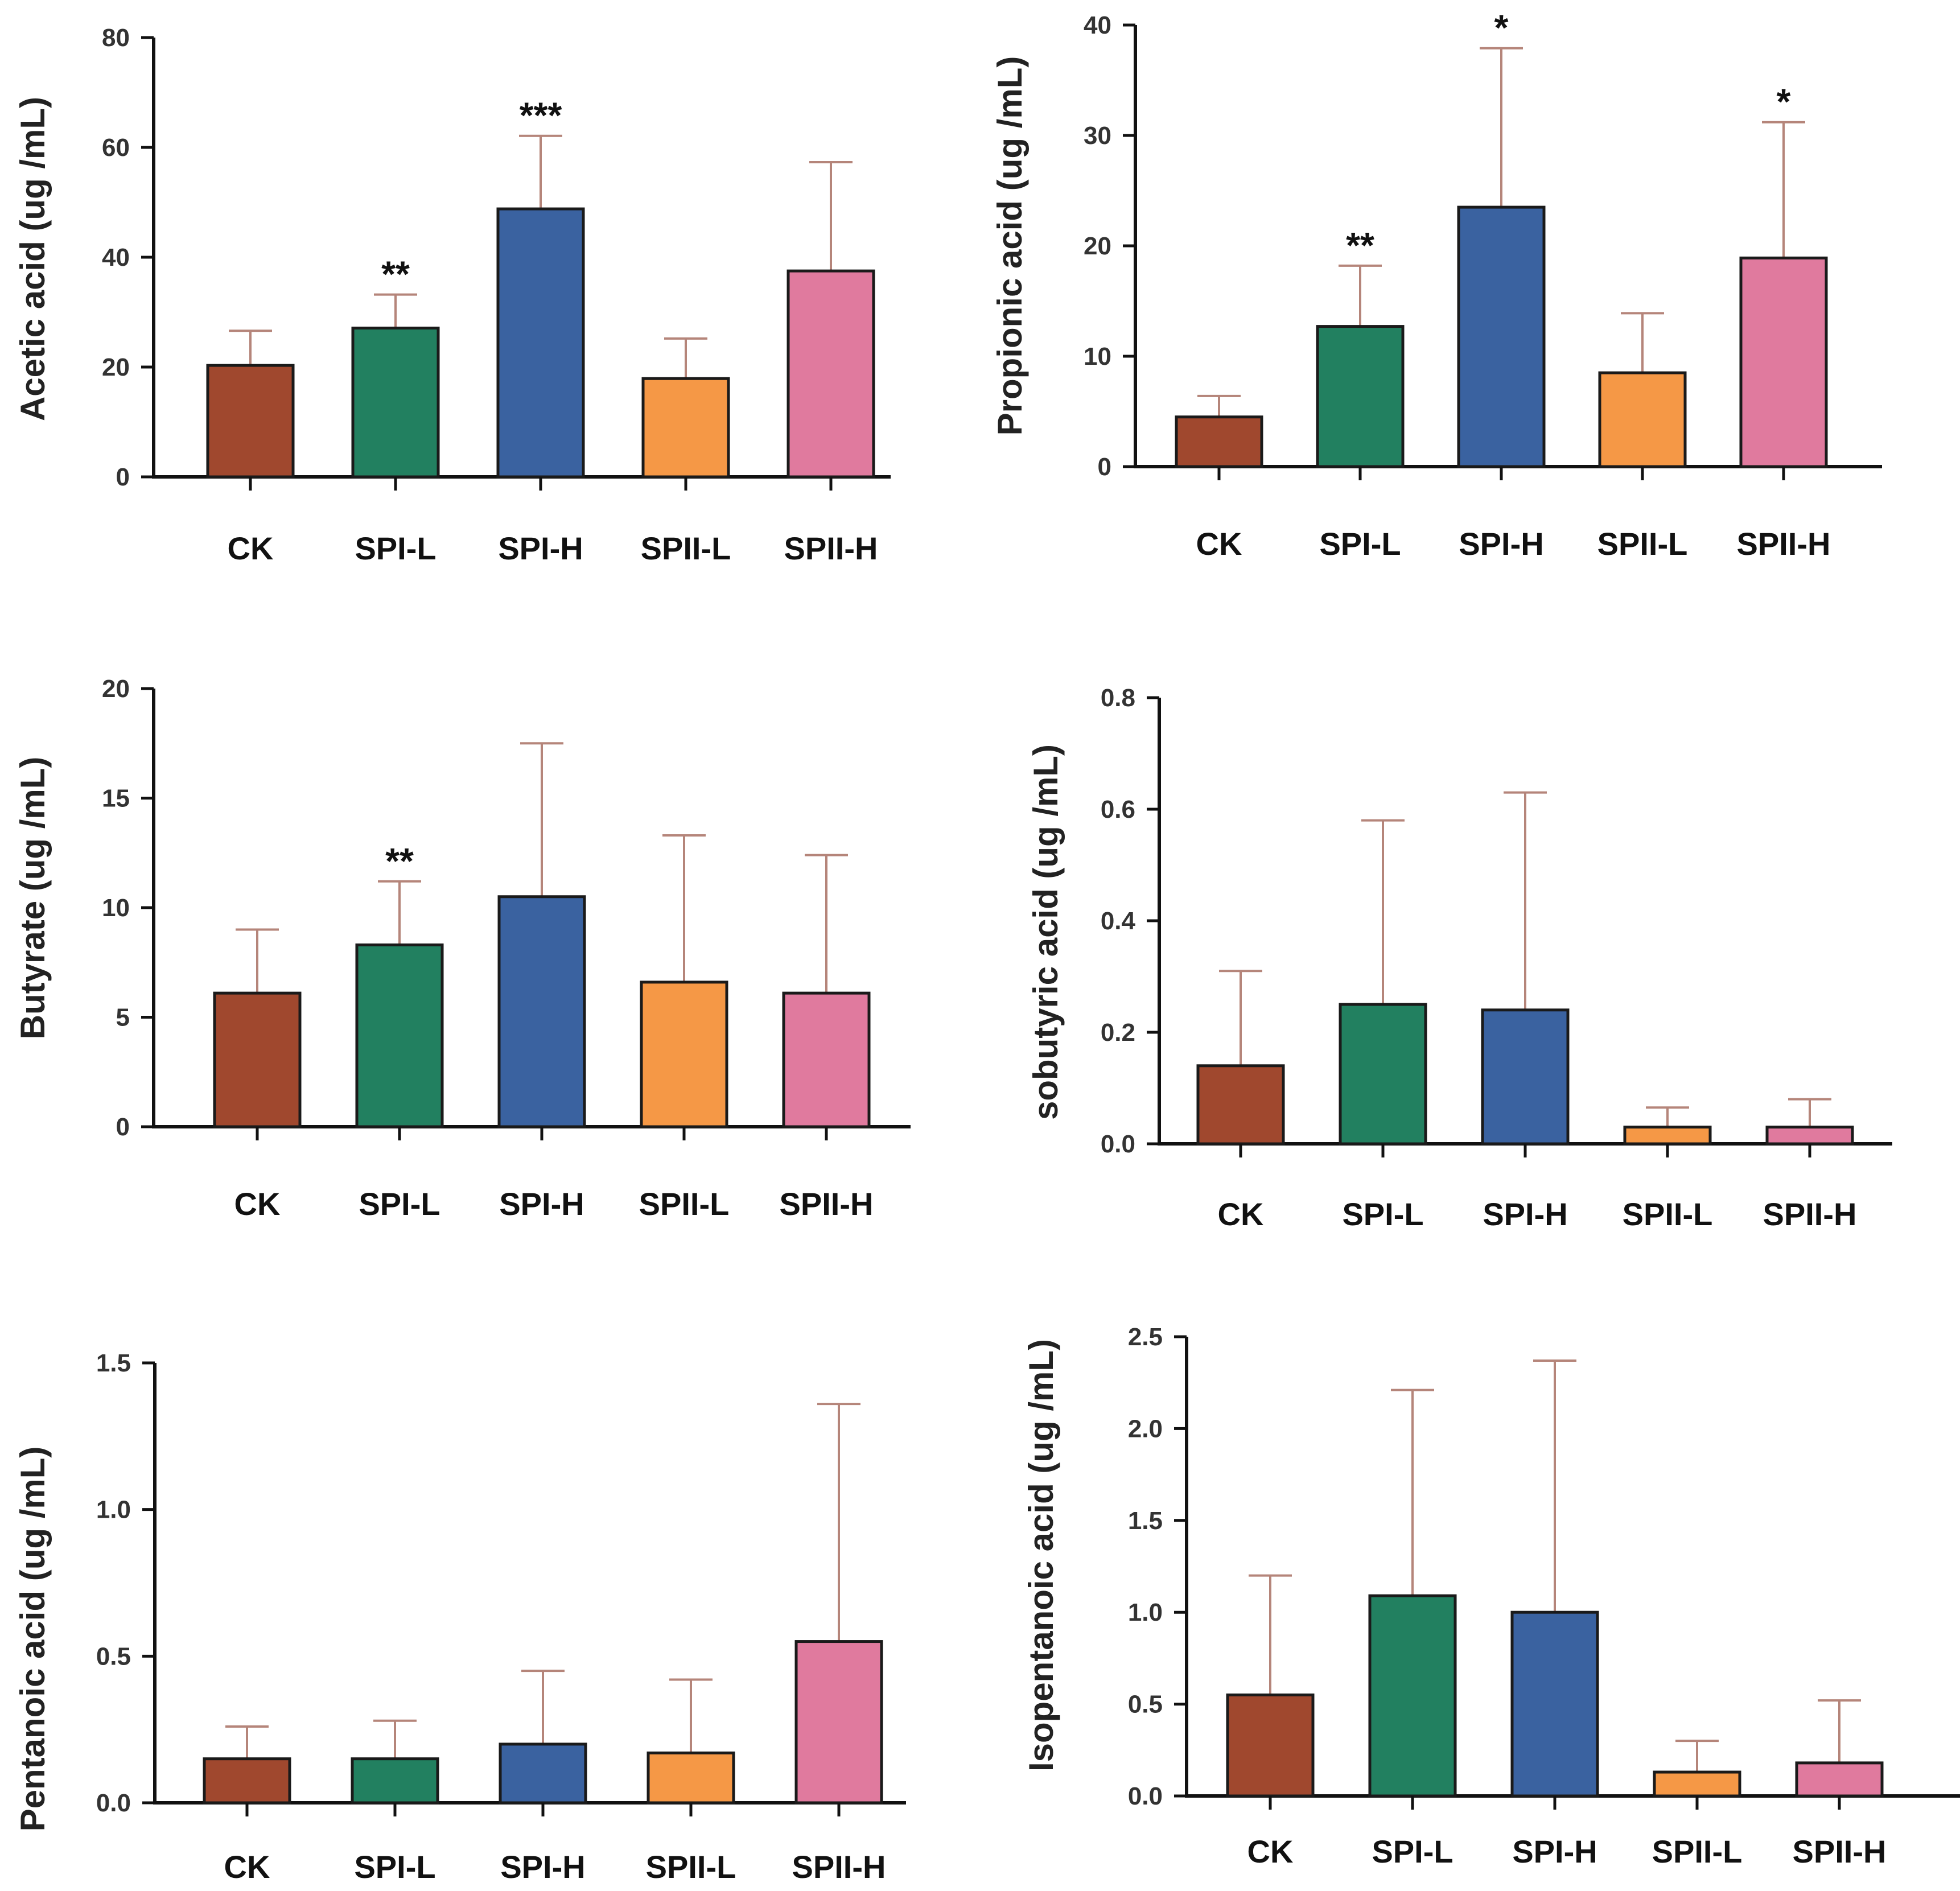  Describe the element at coordinates (541, 1204) in the screenshot. I see `chart-3-category-label: SPI-H` at that location.